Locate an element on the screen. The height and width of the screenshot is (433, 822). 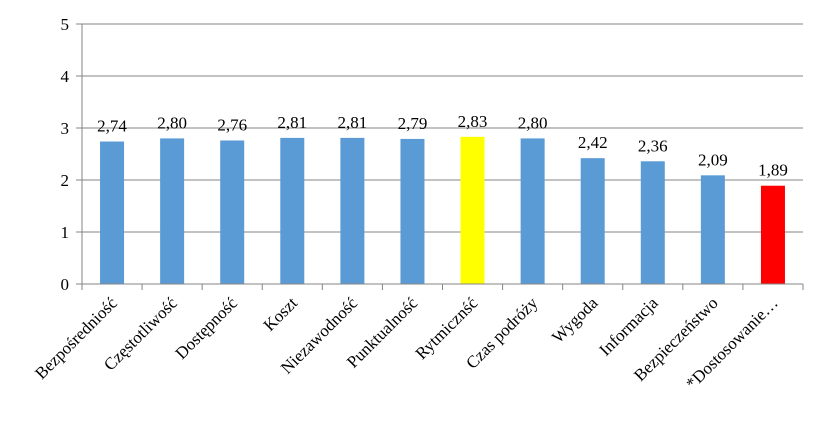
data-label-6: 2,79 is located at coordinates (413, 123).